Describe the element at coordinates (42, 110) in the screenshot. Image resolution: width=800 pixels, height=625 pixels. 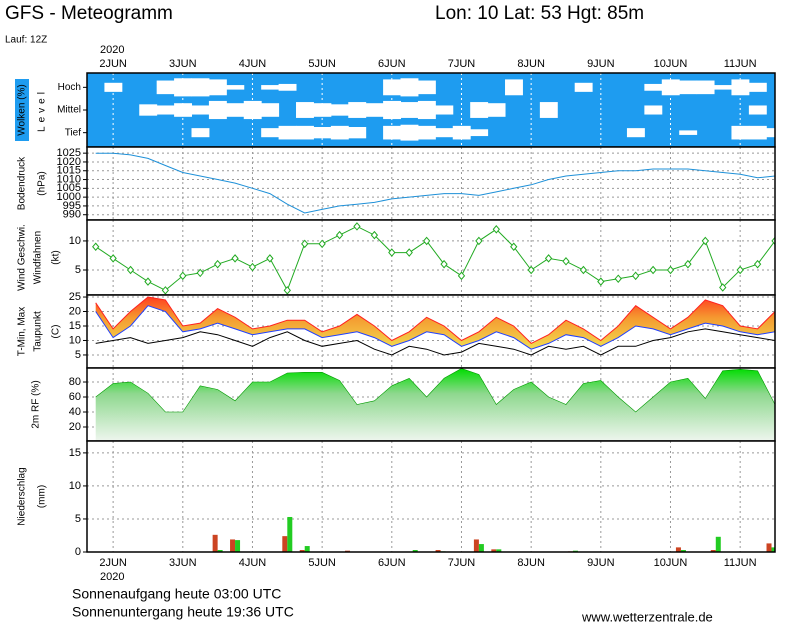
I see `y-axis-label: Level` at that location.